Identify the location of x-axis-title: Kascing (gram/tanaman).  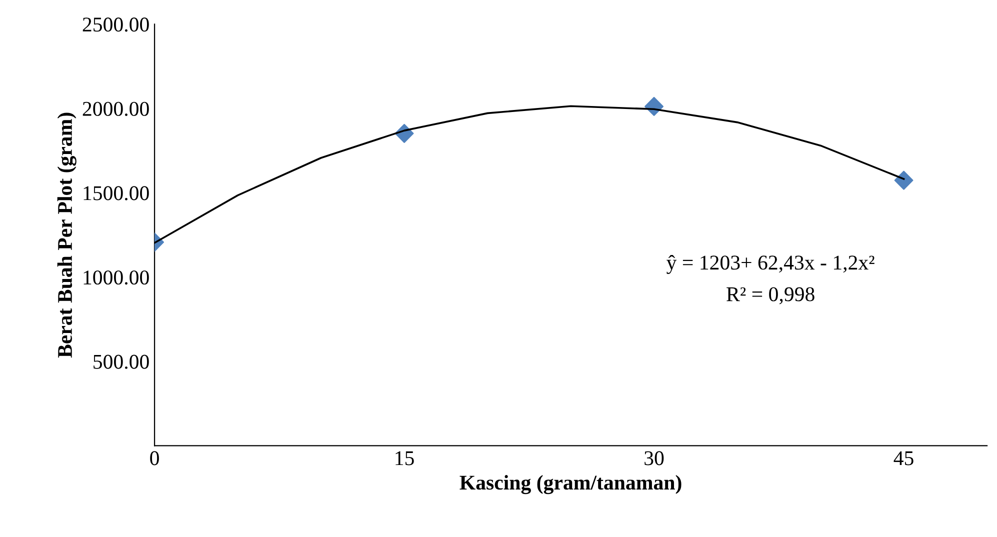
(571, 484).